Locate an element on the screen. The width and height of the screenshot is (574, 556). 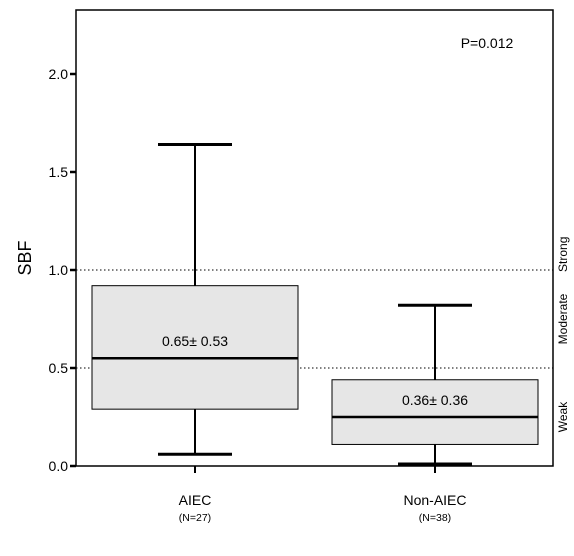
y-tick-label-0: 0.0 is located at coordinates (59, 466).